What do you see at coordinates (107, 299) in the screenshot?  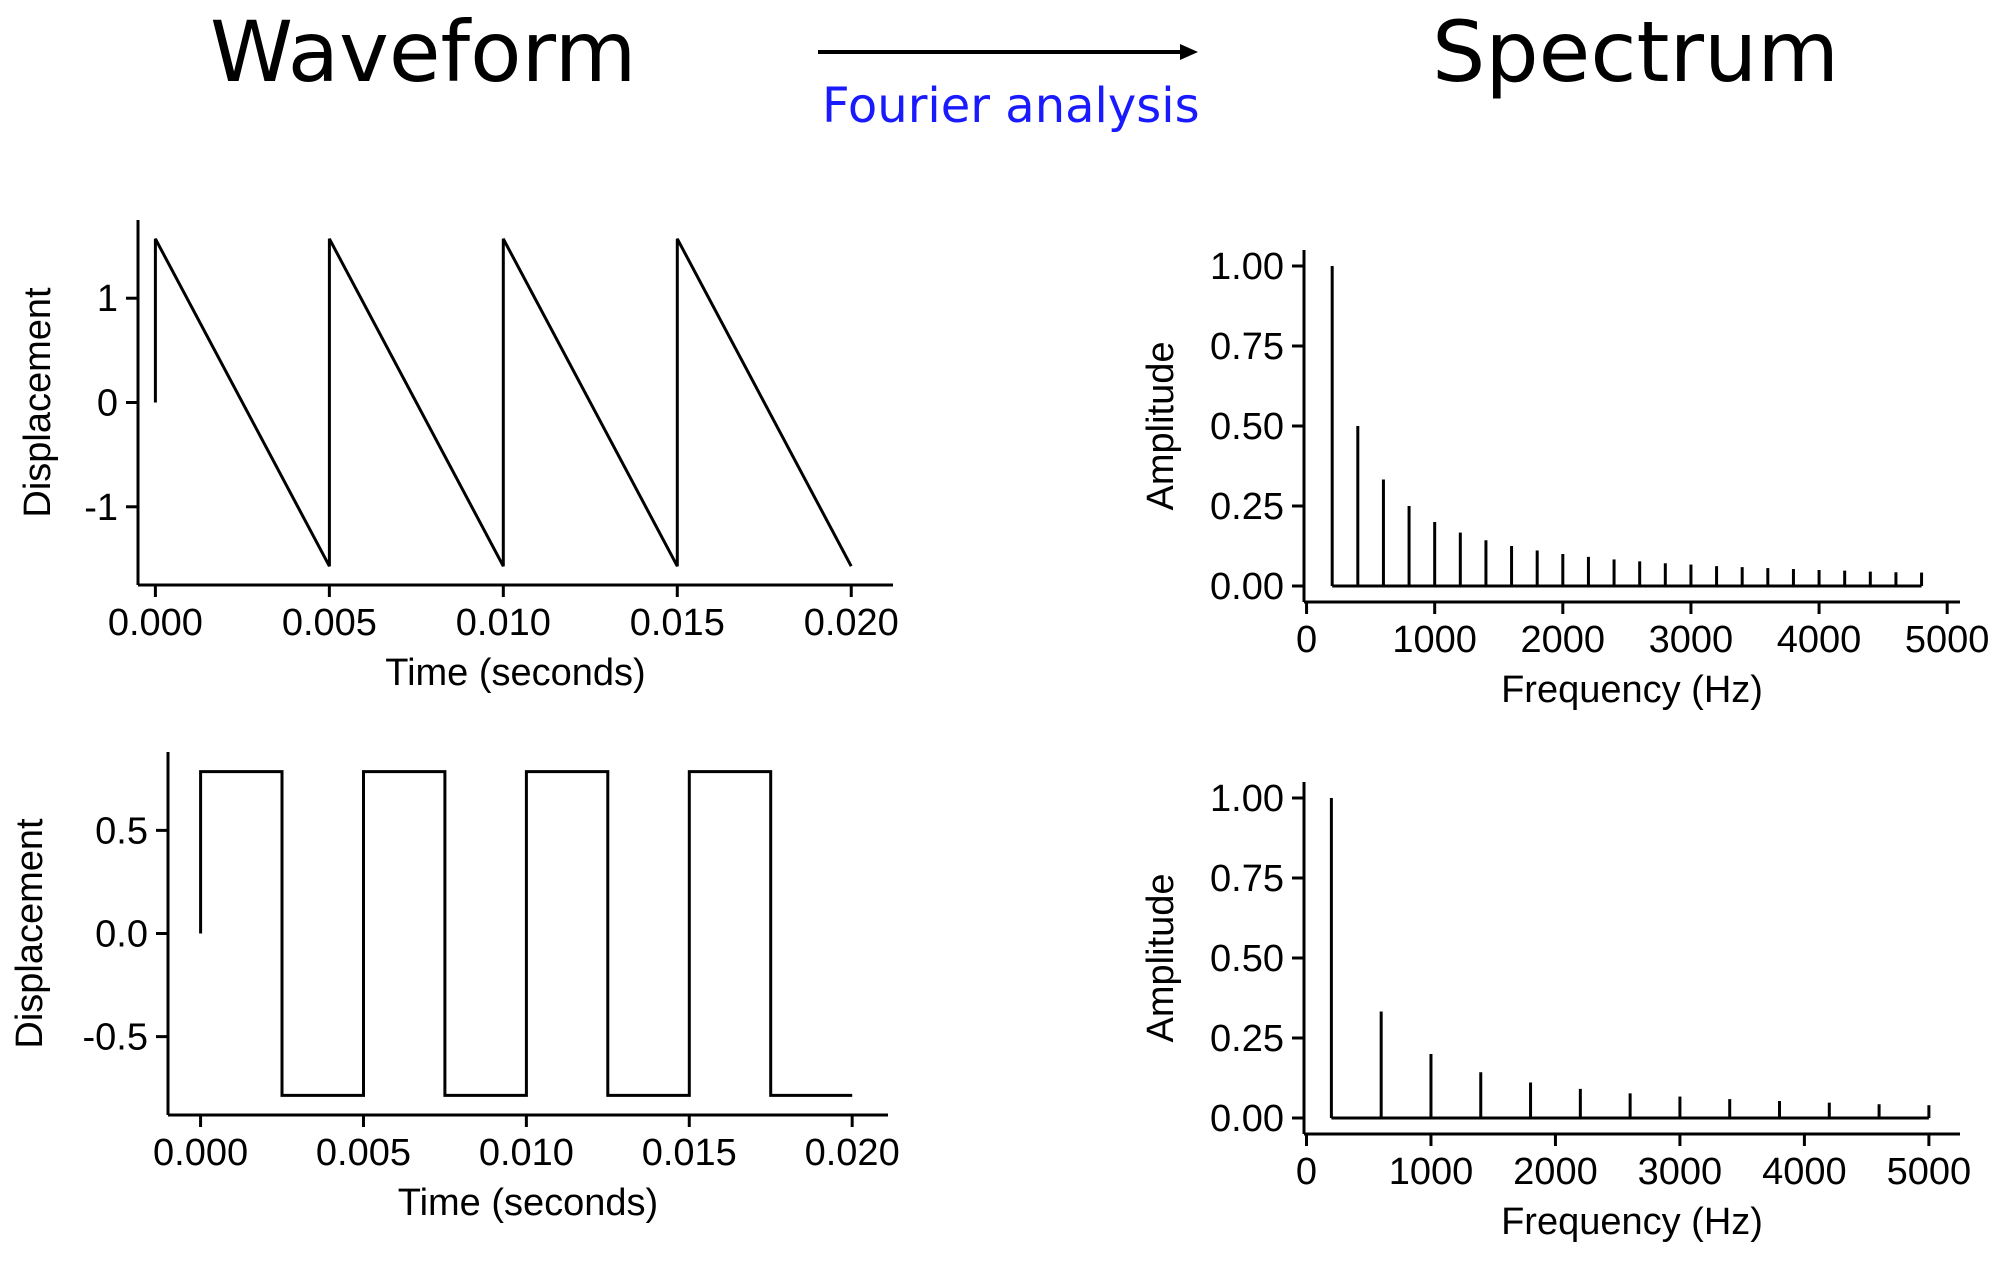 I see `y-tick-label: 1` at bounding box center [107, 299].